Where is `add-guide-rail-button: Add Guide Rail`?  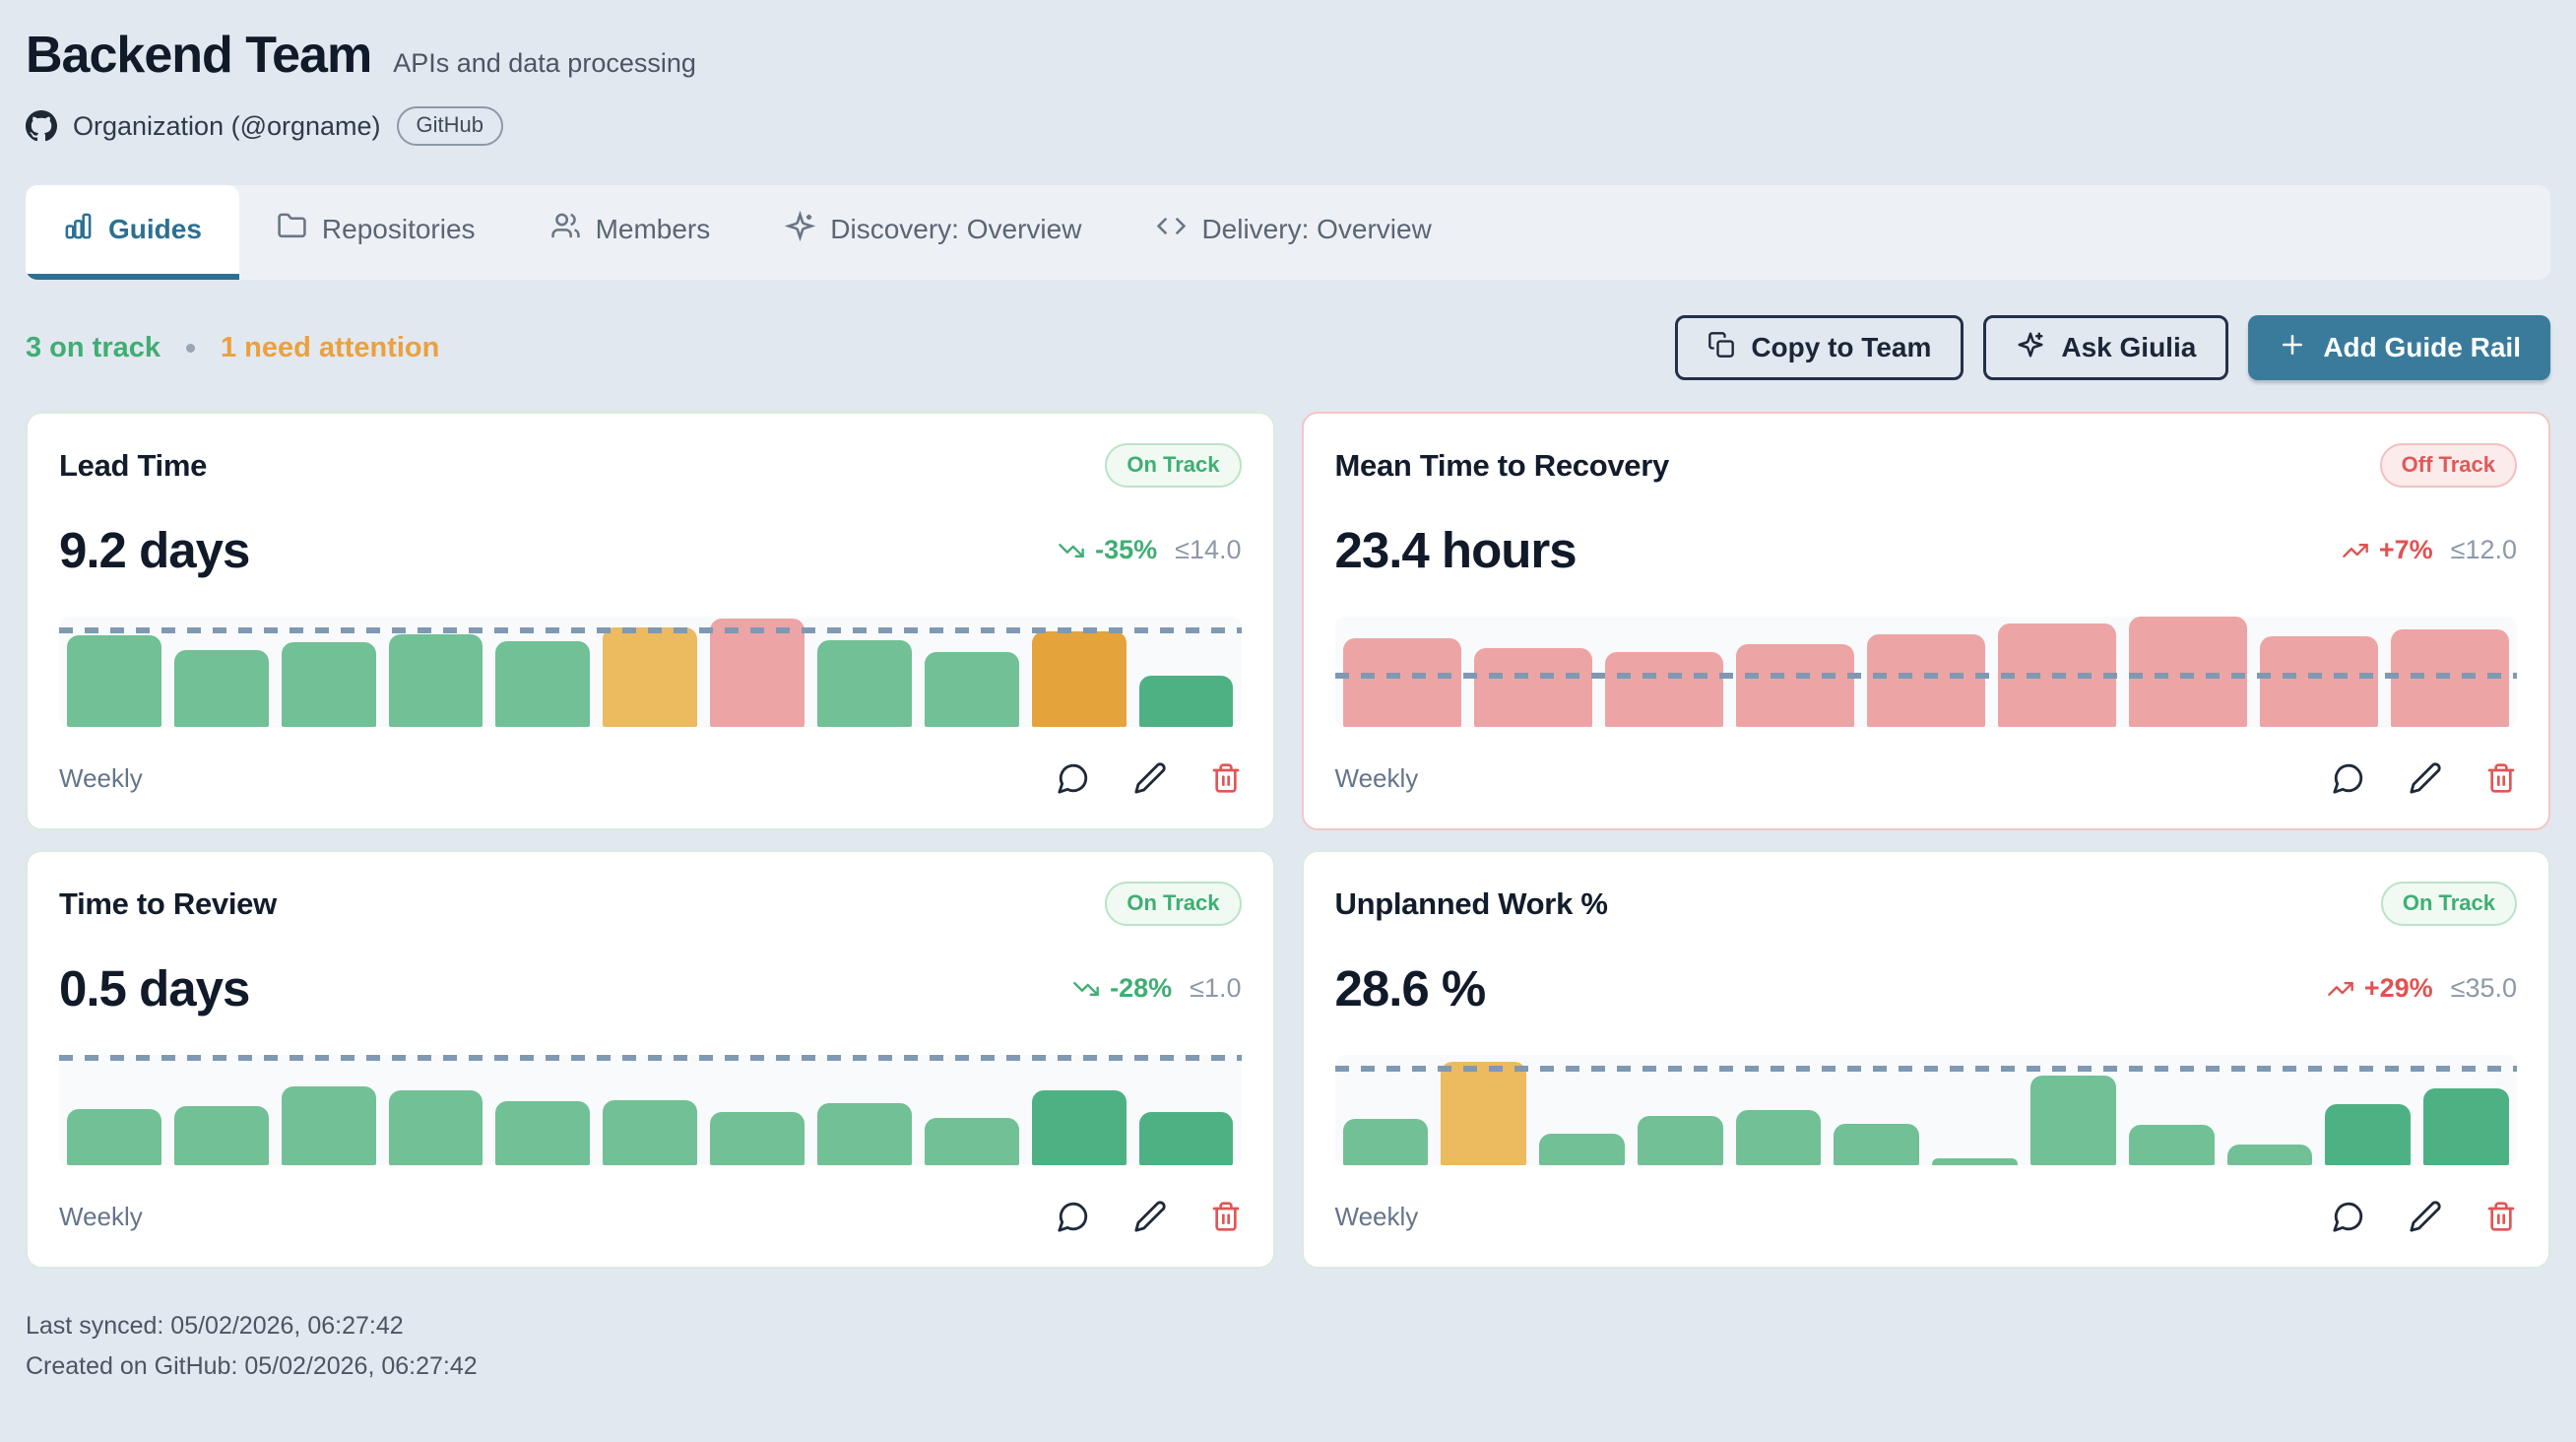 add-guide-rail-button: Add Guide Rail is located at coordinates (2399, 347).